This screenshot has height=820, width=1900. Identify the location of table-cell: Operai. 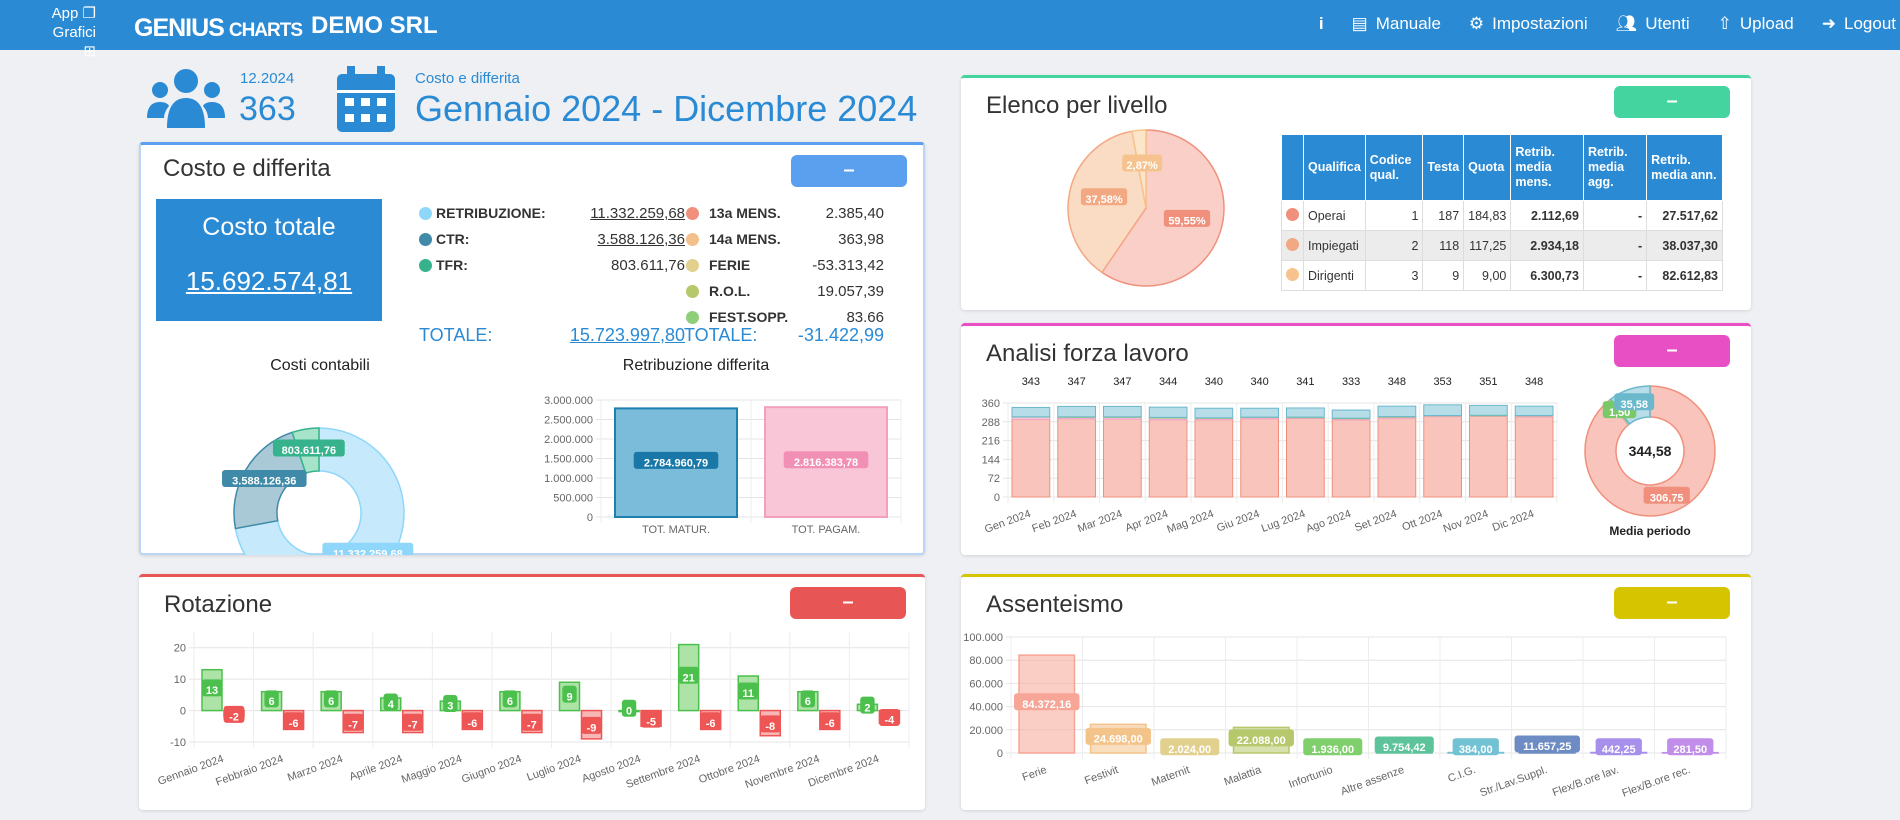
(1334, 215).